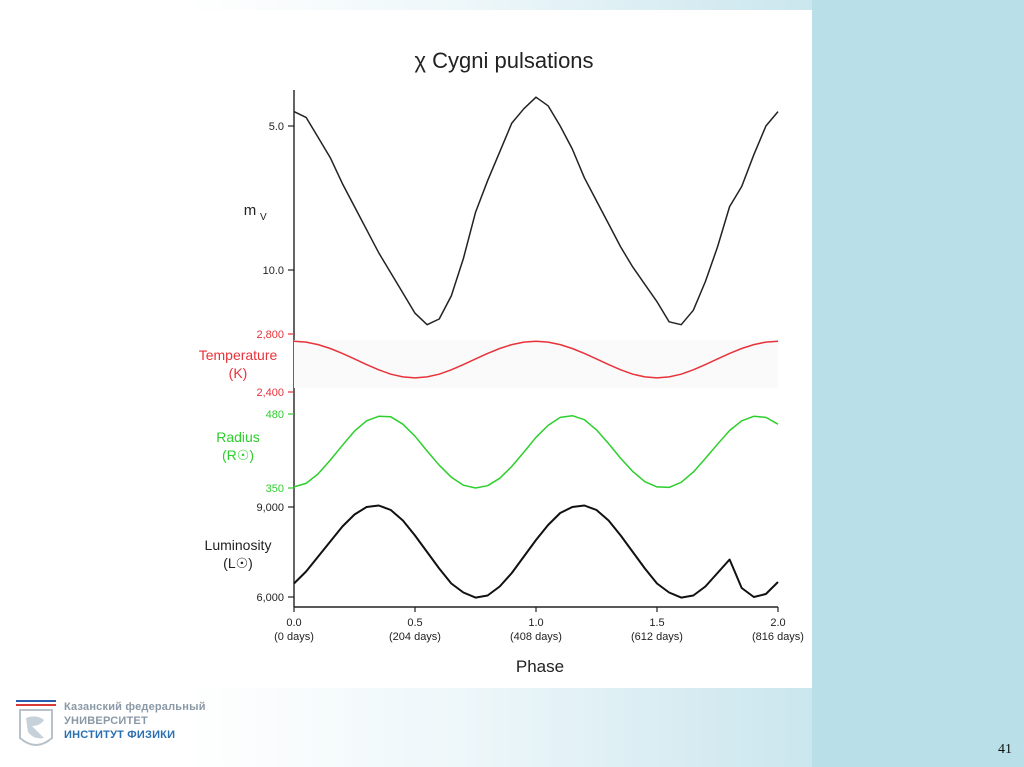  Describe the element at coordinates (294, 637) in the screenshot. I see `x-tick-days-label: (0 days)` at that location.